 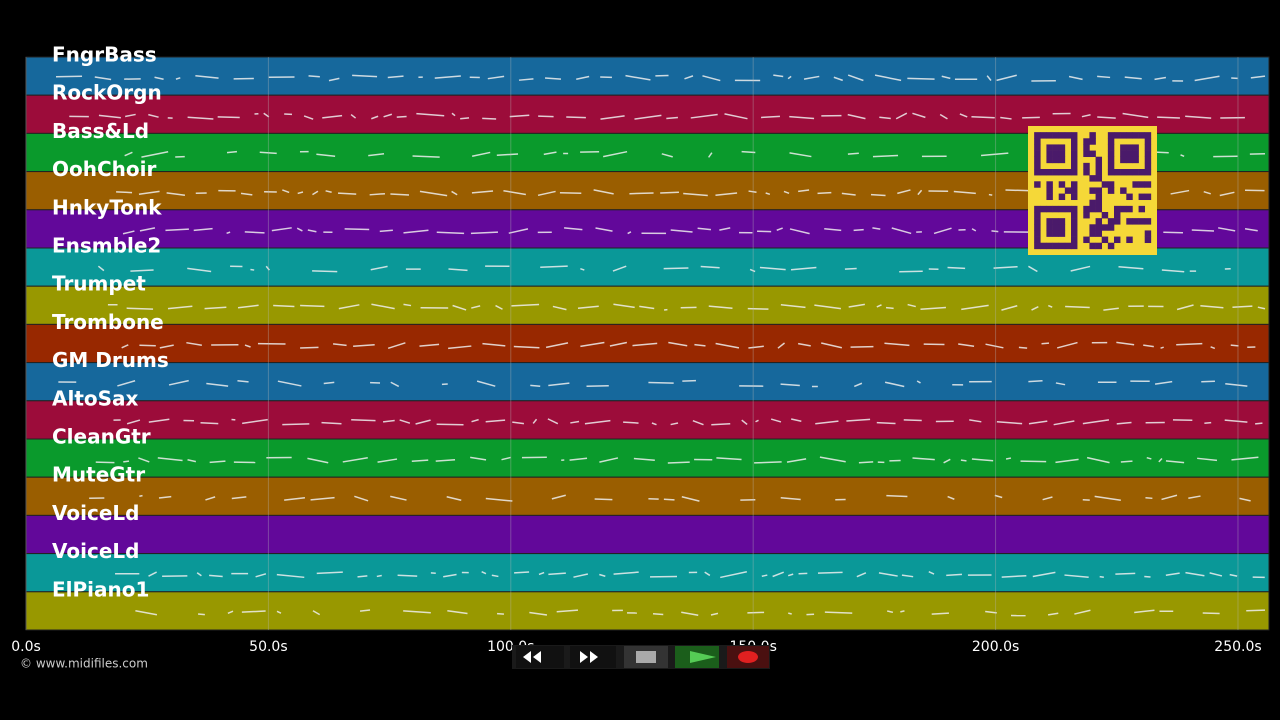 I want to click on track-row, so click(x=647, y=496).